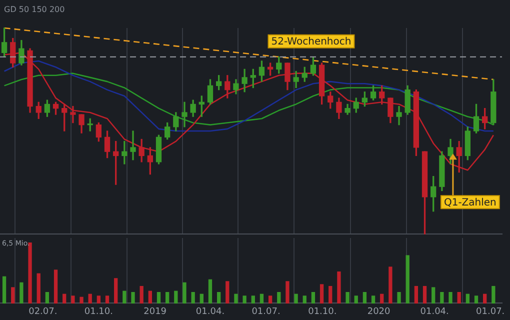  I want to click on chart-subtitle: GD 50 150 200, so click(34, 9).